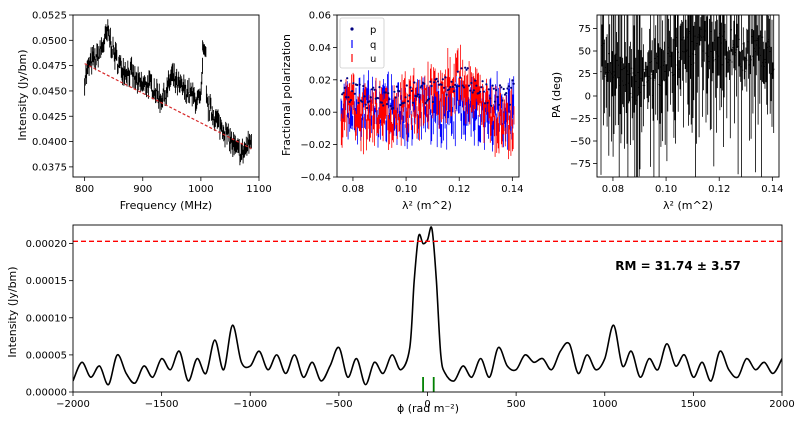 The image size is (806, 440). Describe the element at coordinates (250, 404) in the screenshot. I see `faraday-xtick-label: −1000` at that location.